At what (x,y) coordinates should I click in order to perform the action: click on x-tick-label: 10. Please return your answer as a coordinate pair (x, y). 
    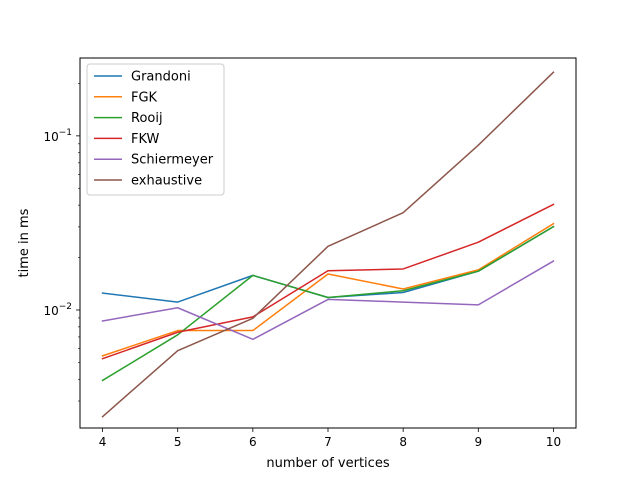
    Looking at the image, I should click on (553, 442).